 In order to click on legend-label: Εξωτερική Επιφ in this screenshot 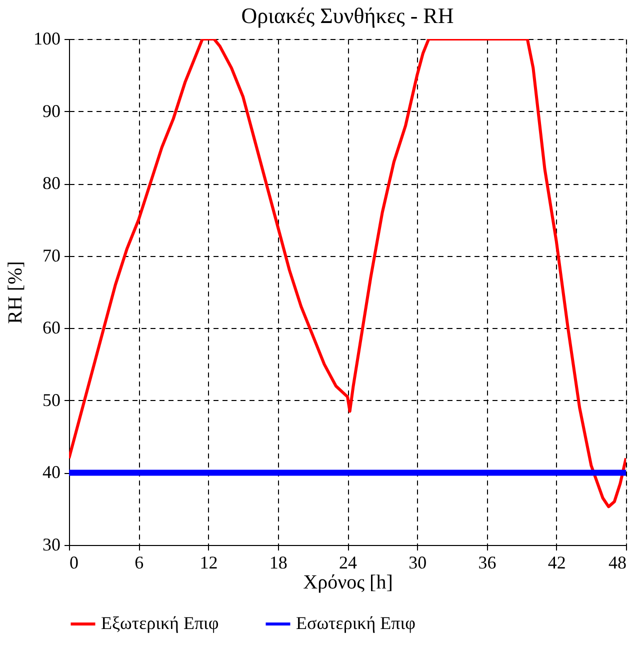, I will do `click(160, 623)`.